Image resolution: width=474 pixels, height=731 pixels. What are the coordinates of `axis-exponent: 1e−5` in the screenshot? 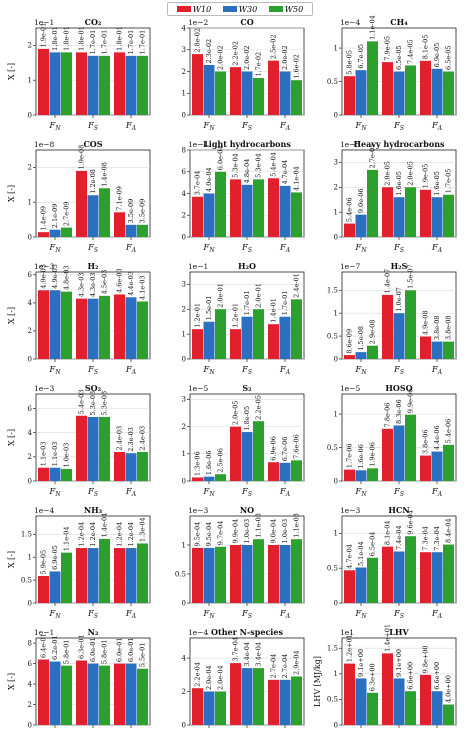 It's located at (198, 388).